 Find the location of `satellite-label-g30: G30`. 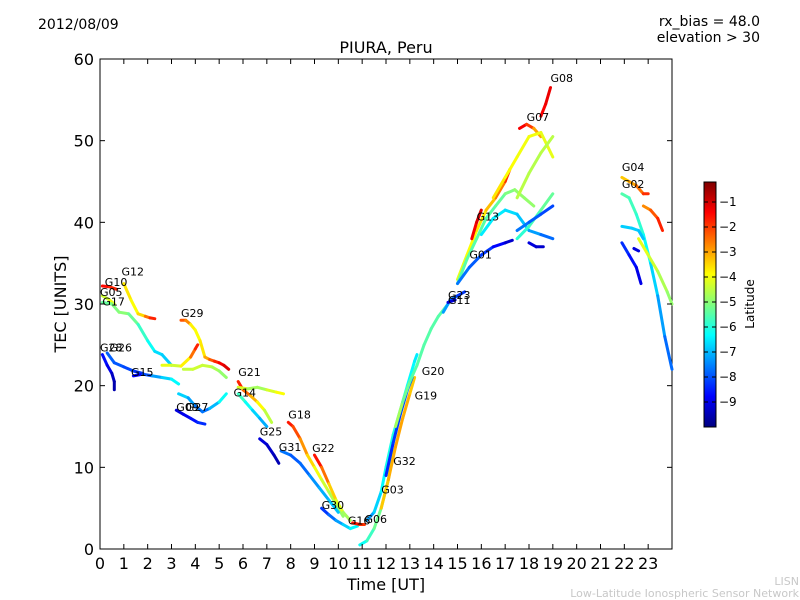

satellite-label-g30: G30 is located at coordinates (333, 505).